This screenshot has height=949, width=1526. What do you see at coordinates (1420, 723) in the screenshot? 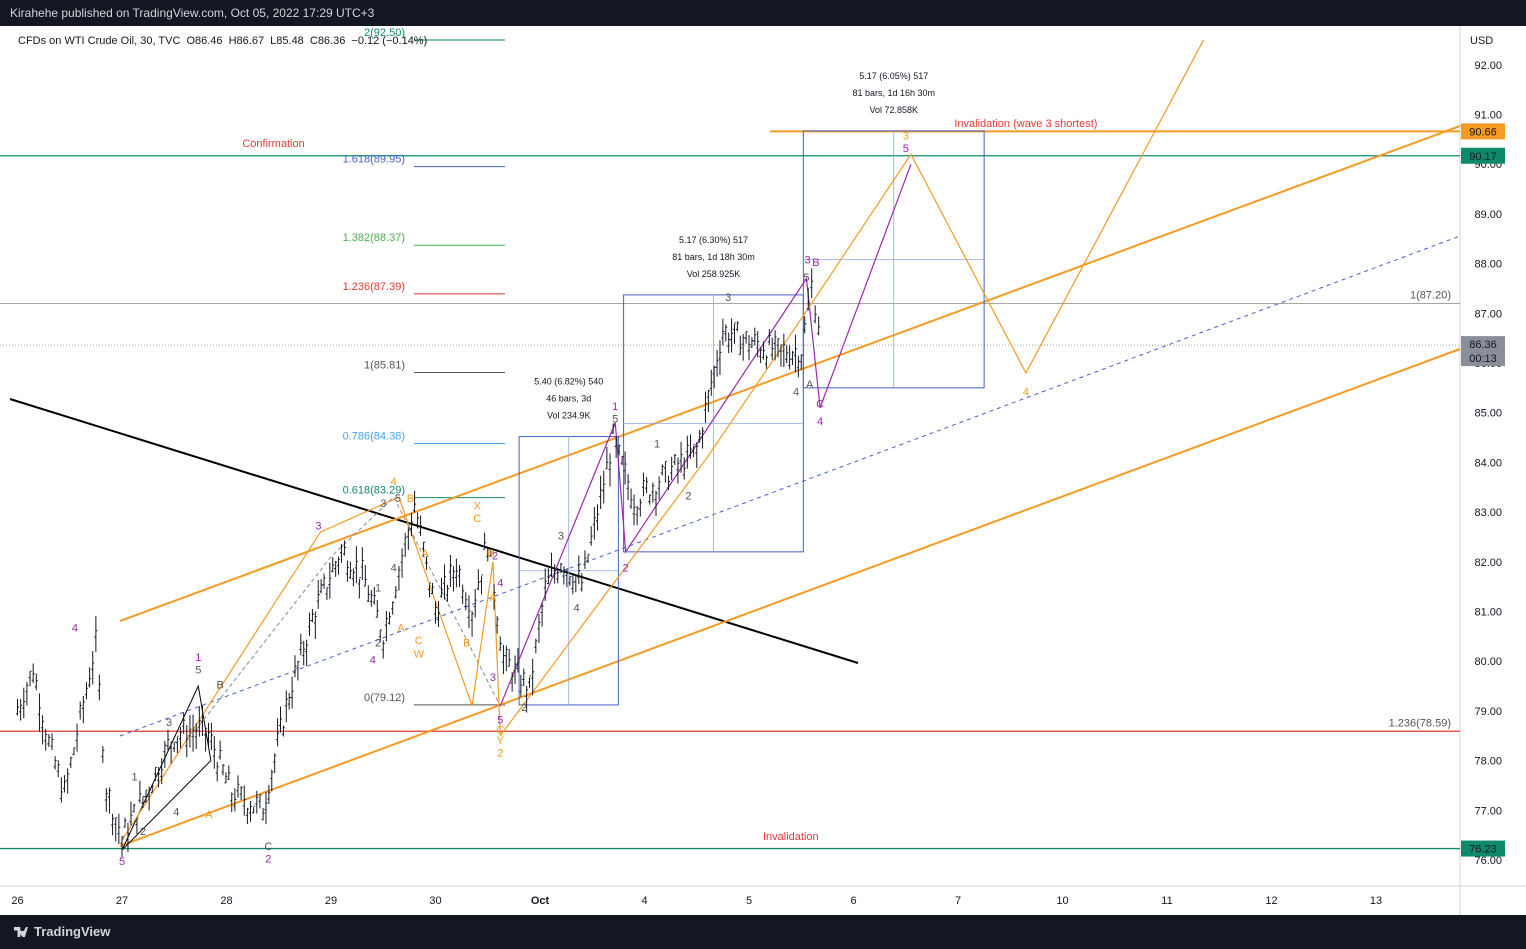
I see `right-level-label: 1.236(78.59)` at bounding box center [1420, 723].